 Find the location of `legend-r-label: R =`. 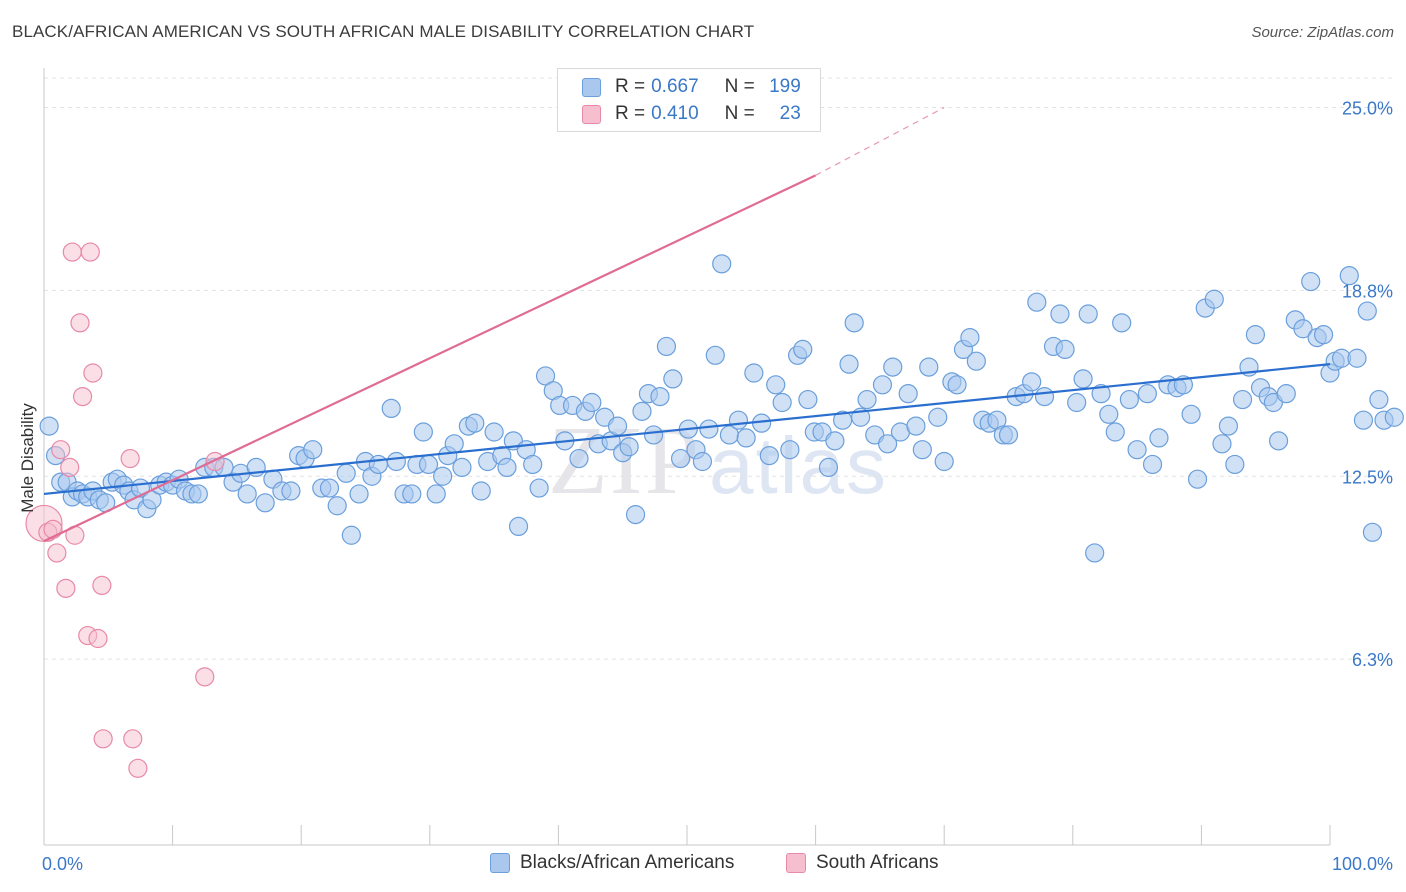

legend-r-label: R = is located at coordinates (630, 113).